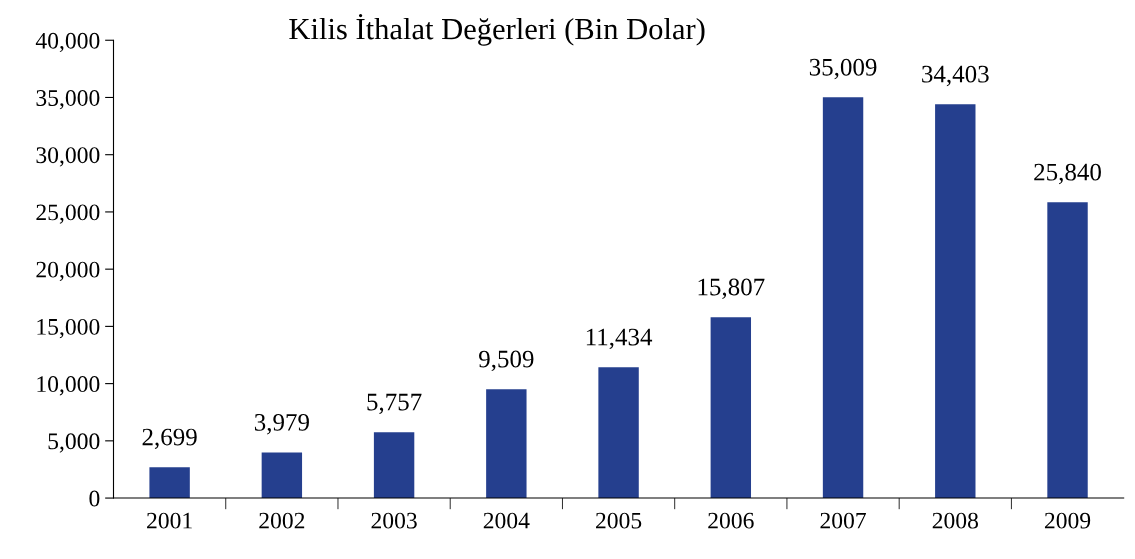 The width and height of the screenshot is (1135, 559). What do you see at coordinates (1067, 174) in the screenshot?
I see `data-label: 25,840` at bounding box center [1067, 174].